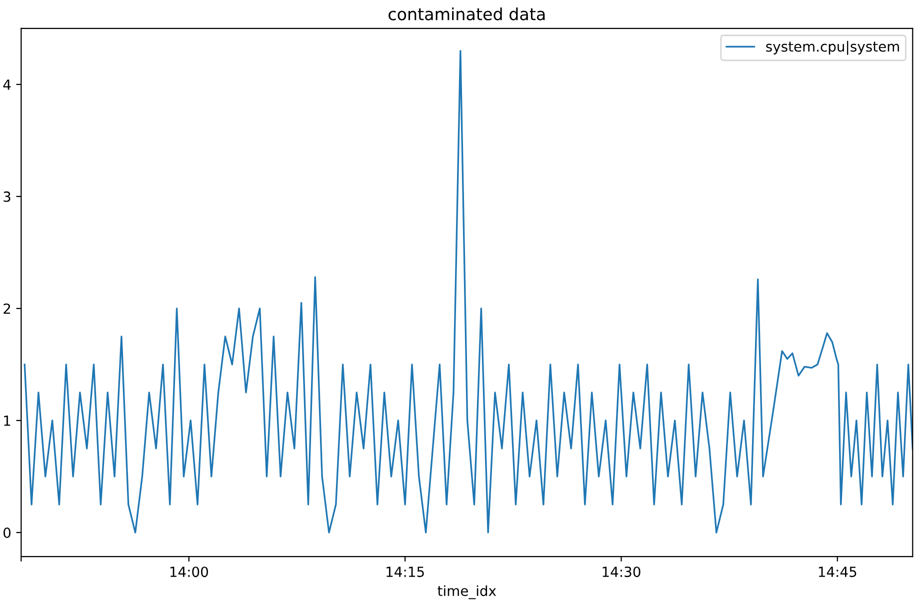 This screenshot has width=920, height=605. What do you see at coordinates (7, 308) in the screenshot?
I see `y-tick-label: 2` at bounding box center [7, 308].